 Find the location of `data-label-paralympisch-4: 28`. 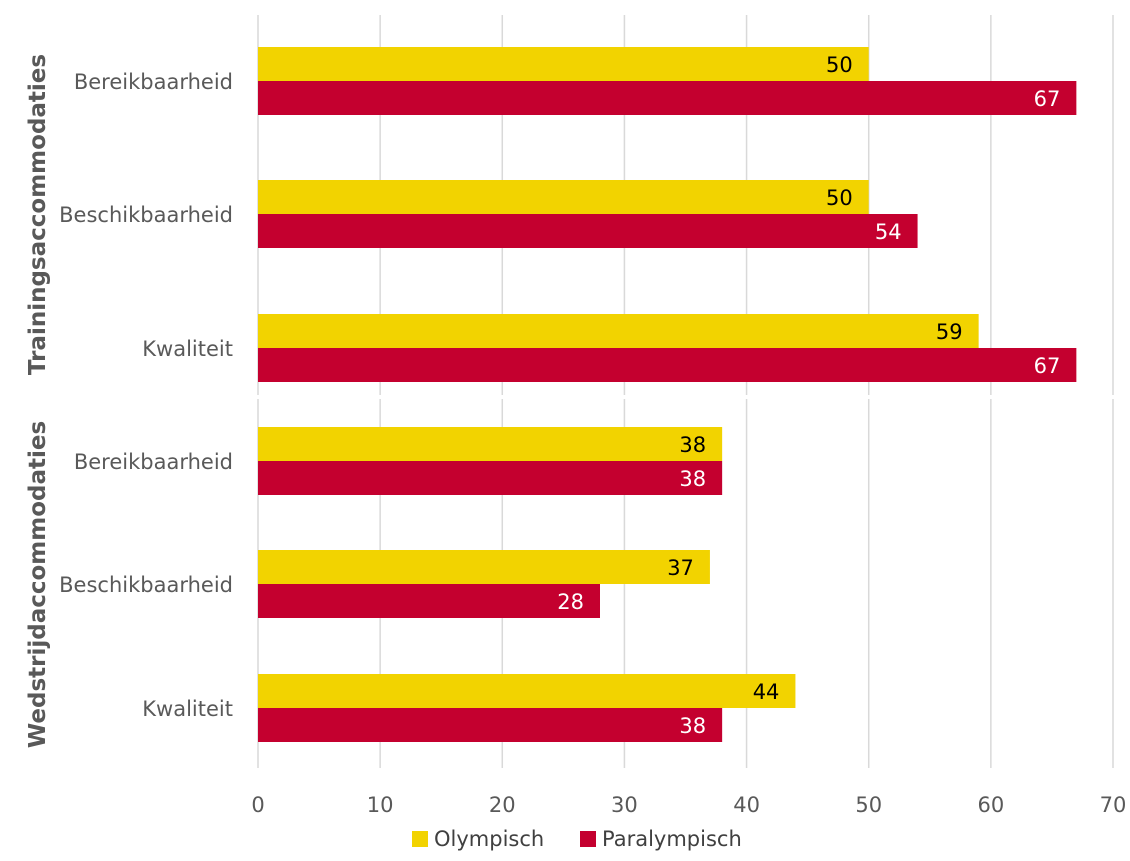

data-label-paralympisch-4: 28 is located at coordinates (570, 602).